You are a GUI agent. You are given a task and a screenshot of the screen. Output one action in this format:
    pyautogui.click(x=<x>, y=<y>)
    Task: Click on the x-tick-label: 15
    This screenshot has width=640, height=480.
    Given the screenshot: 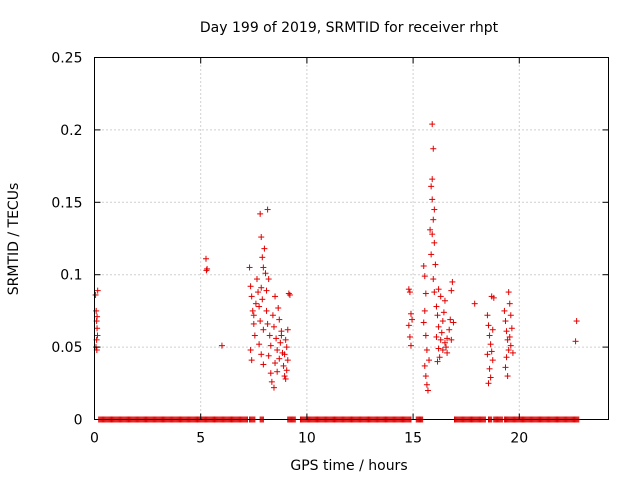 What is the action you would take?
    pyautogui.click(x=413, y=439)
    